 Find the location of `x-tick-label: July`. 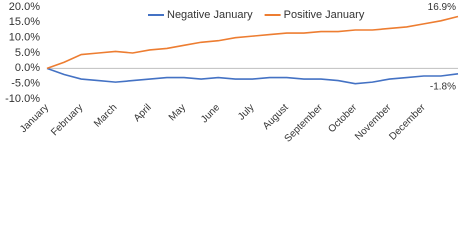

x-tick-label: July is located at coordinates (246, 112).